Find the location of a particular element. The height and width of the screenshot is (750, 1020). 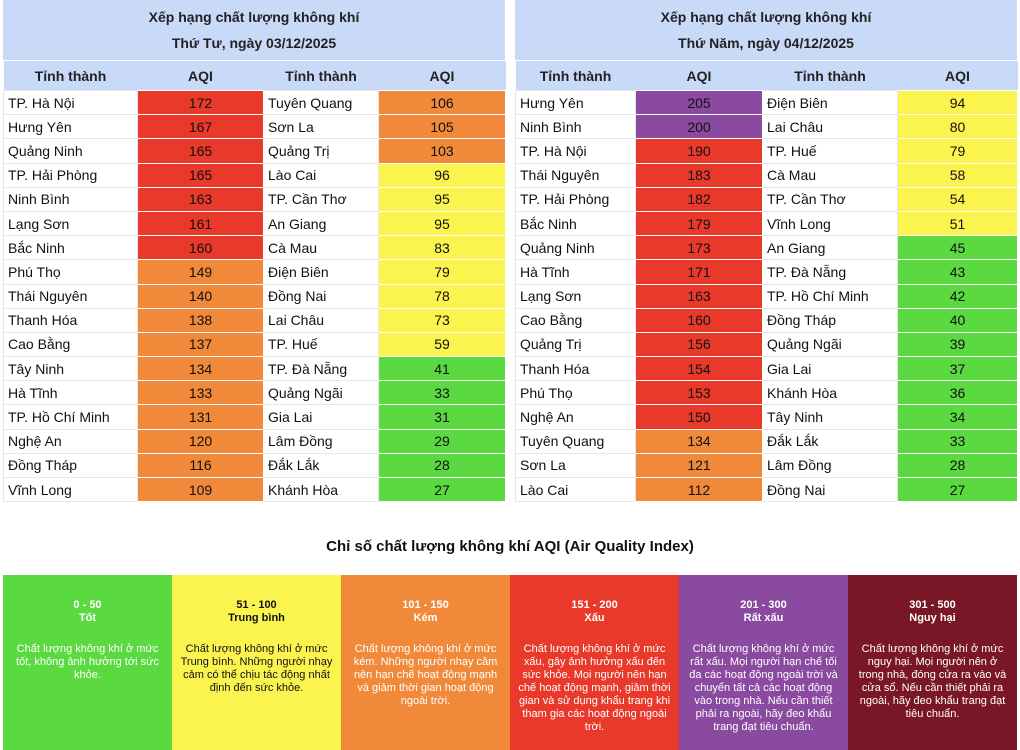

province-cell: Ninh Bình is located at coordinates (575, 127).